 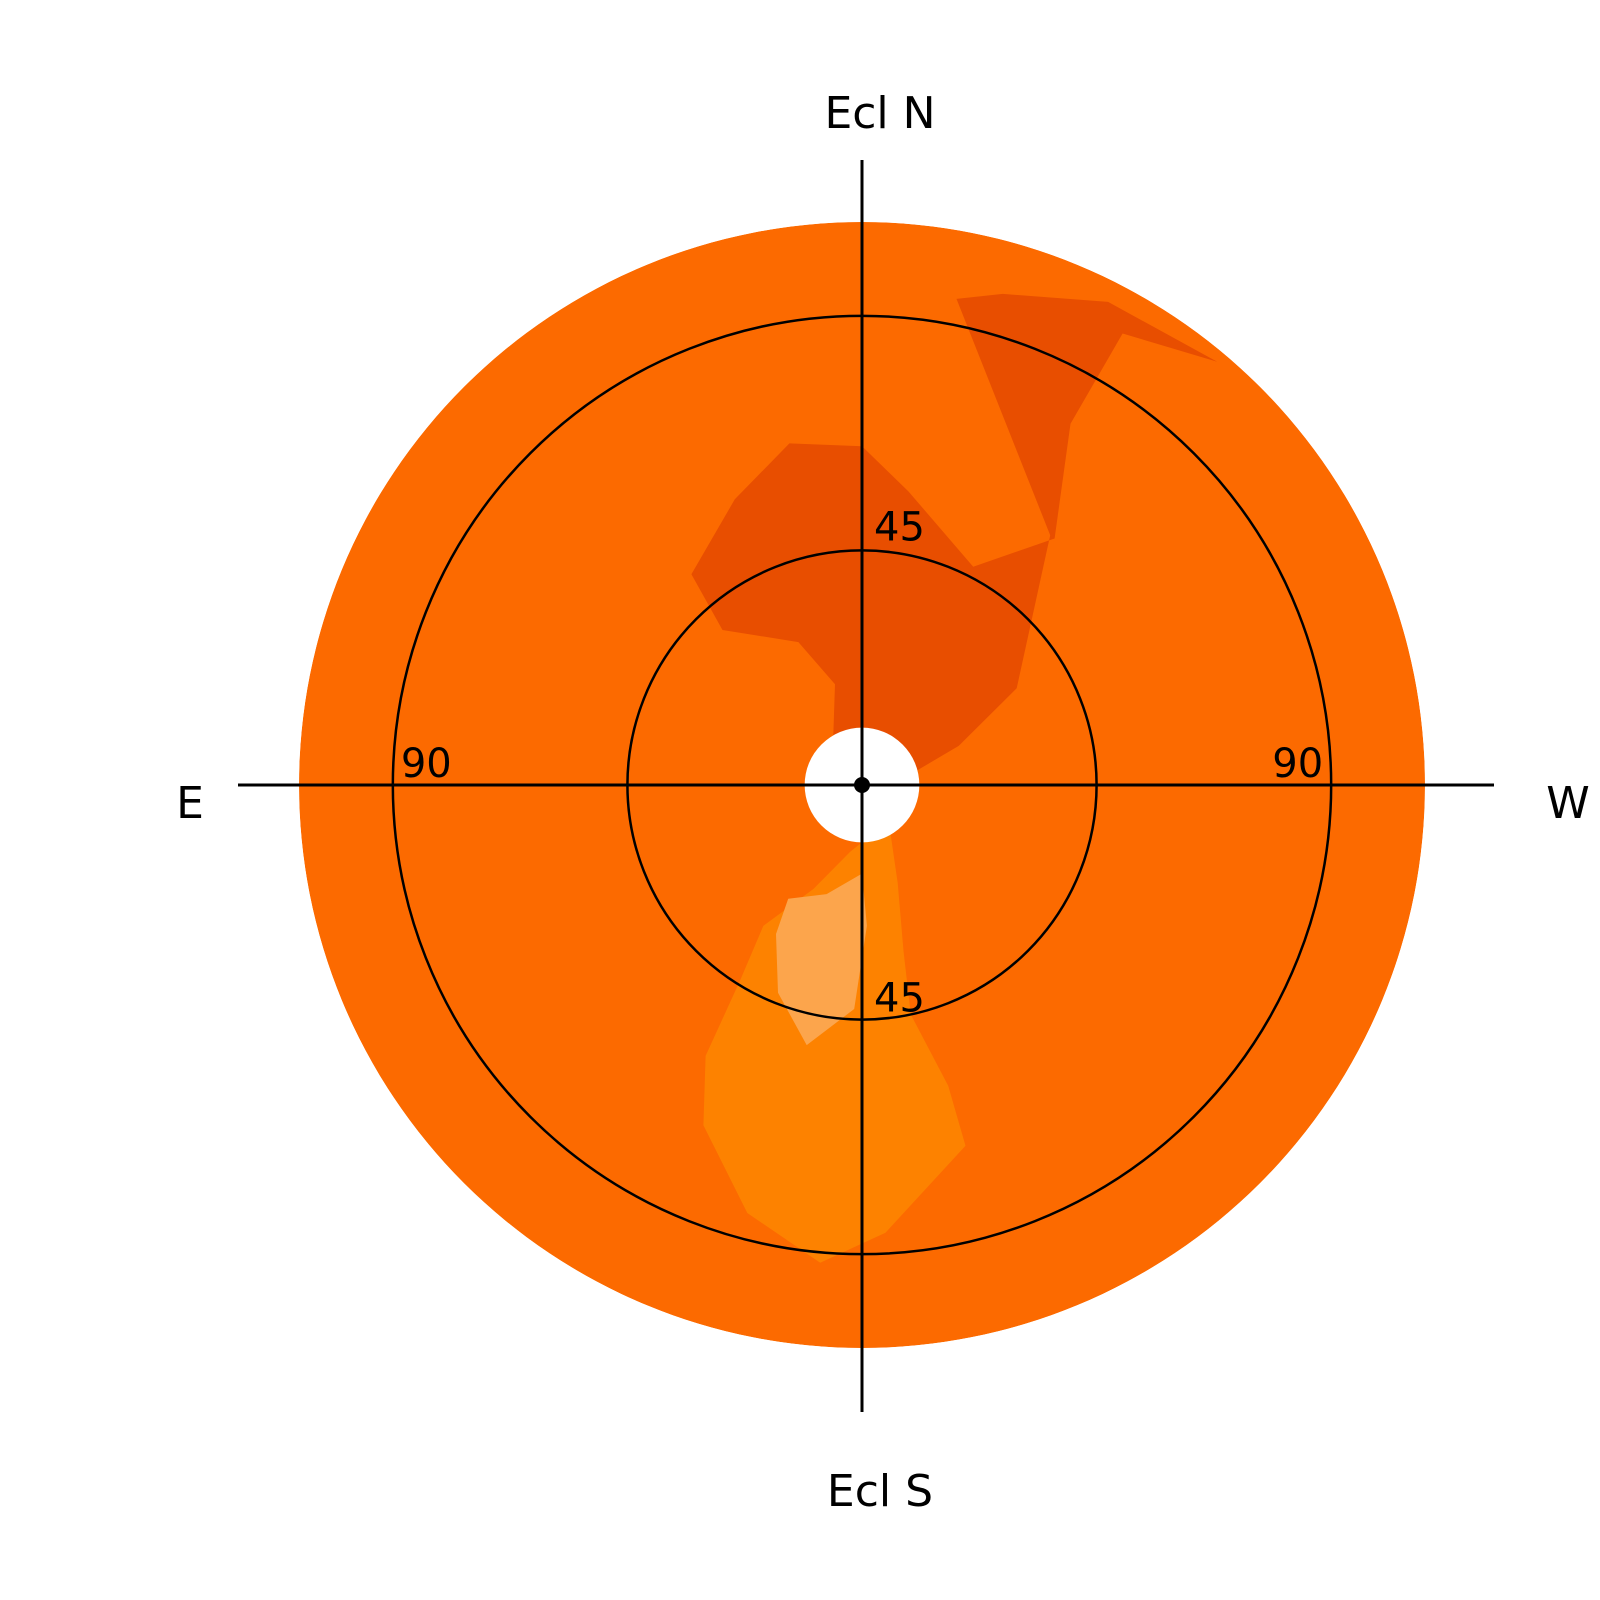 What do you see at coordinates (100, 1415) in the screenshot?
I see `colorbar-tick-label: 0.25` at bounding box center [100, 1415].